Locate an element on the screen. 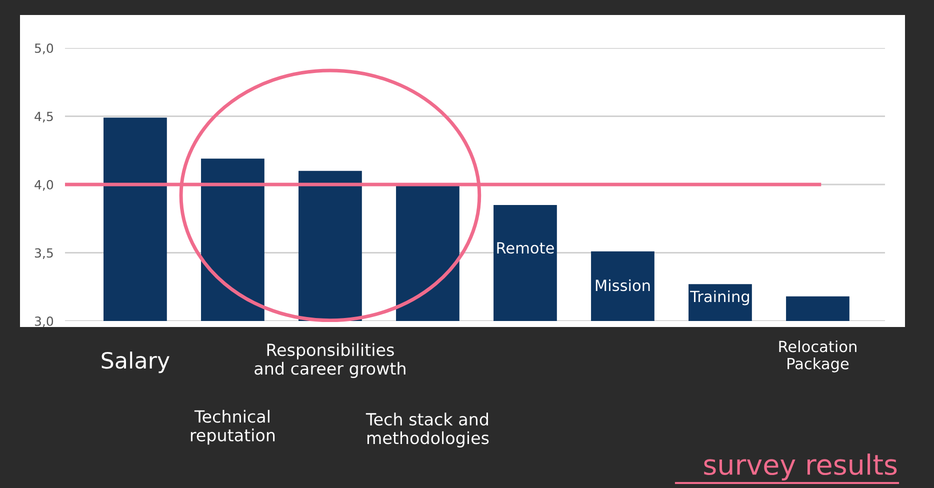 This screenshot has width=934, height=488. x-tick-label: Mission is located at coordinates (623, 285).